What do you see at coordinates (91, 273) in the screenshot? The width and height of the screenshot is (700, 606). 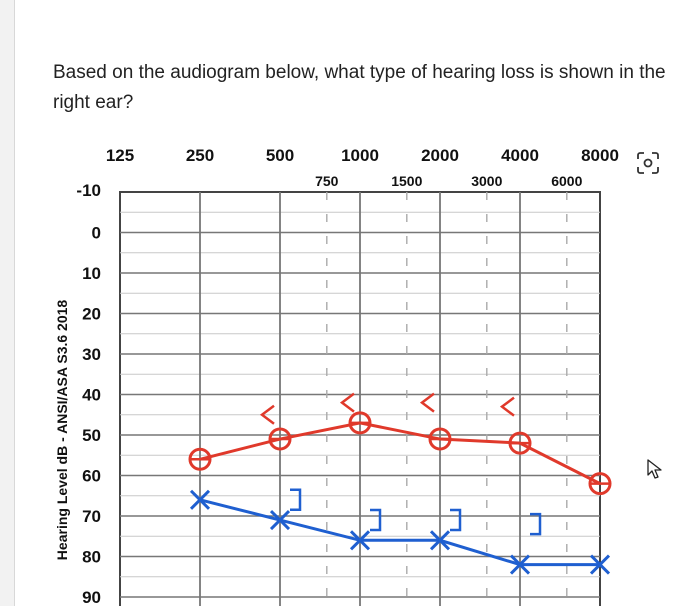 I see `y-tick-label: 10` at bounding box center [91, 273].